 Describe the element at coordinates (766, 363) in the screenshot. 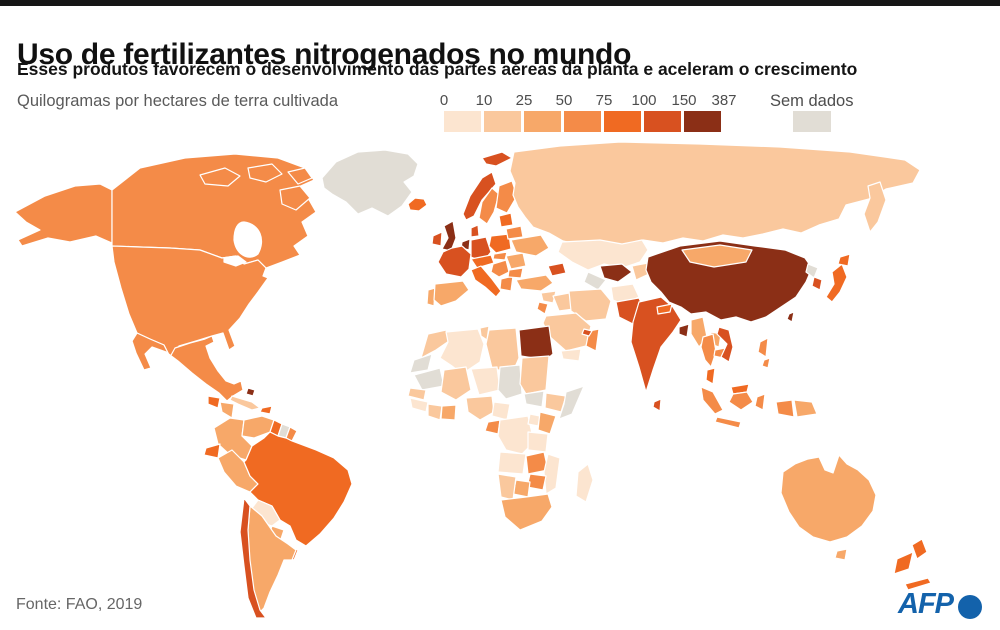

I see `country-philippines-south` at that location.